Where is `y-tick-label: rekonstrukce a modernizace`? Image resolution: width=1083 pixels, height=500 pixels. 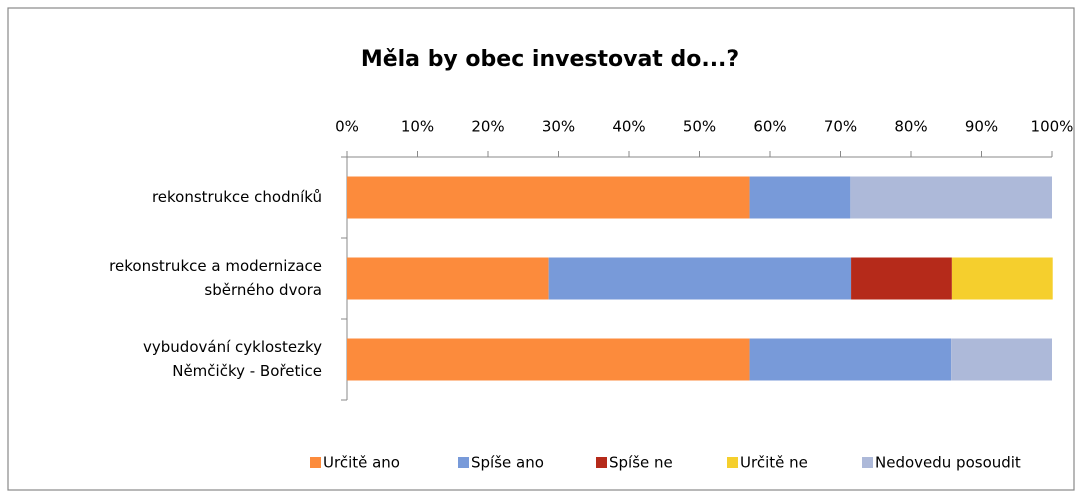 y-tick-label: rekonstrukce a modernizace is located at coordinates (215, 266).